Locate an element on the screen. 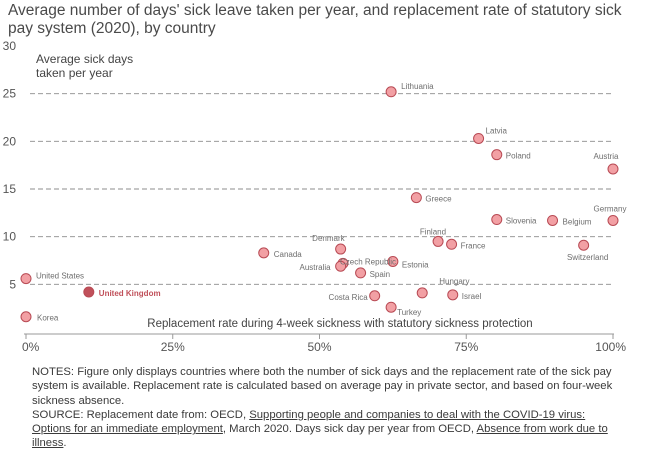 The height and width of the screenshot is (455, 648). y-axis-label: Average sick days taken per year is located at coordinates (84, 66).